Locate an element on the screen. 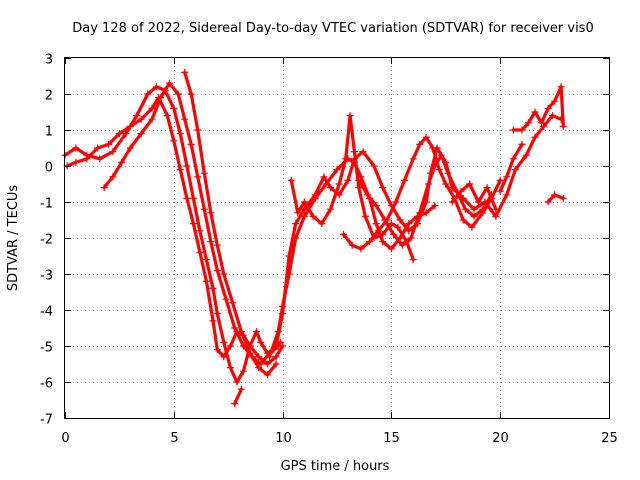 The height and width of the screenshot is (480, 640). y-tick-label: -2 is located at coordinates (46, 240).